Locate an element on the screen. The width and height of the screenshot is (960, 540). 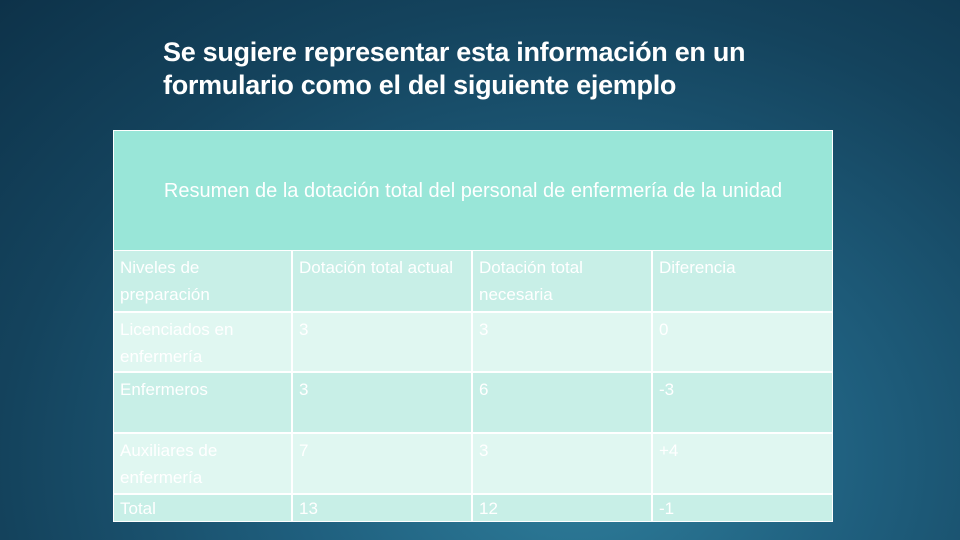
table-row-cell: 7 is located at coordinates (382, 463).